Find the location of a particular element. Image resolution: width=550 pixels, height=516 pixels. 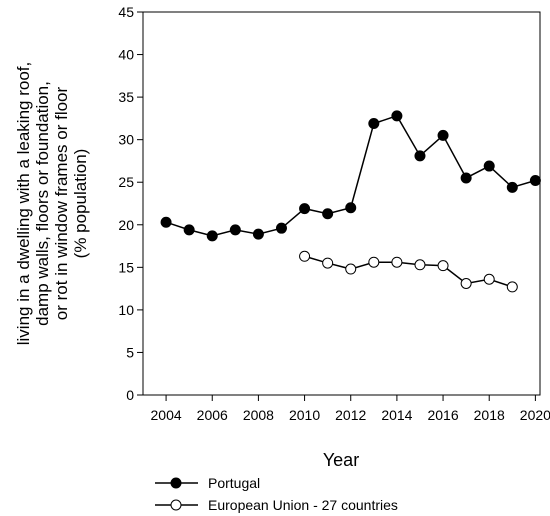

series-line is located at coordinates (408, 271).